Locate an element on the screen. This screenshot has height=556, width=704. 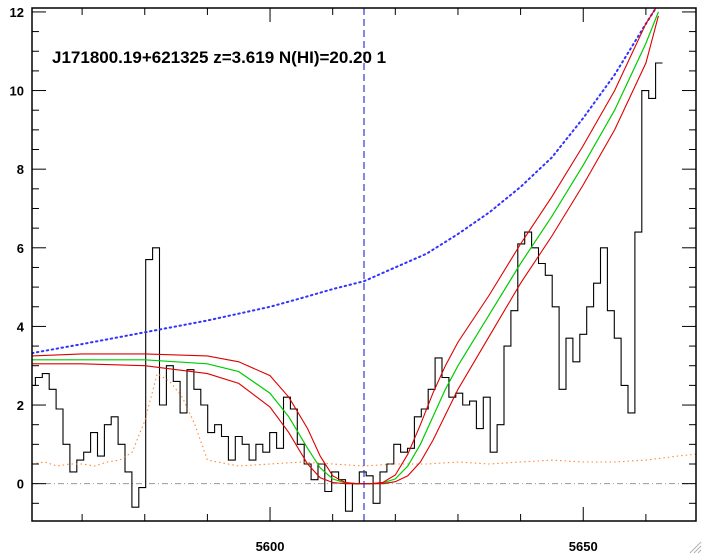
y-tick-label: 10 is located at coordinates (17, 91).